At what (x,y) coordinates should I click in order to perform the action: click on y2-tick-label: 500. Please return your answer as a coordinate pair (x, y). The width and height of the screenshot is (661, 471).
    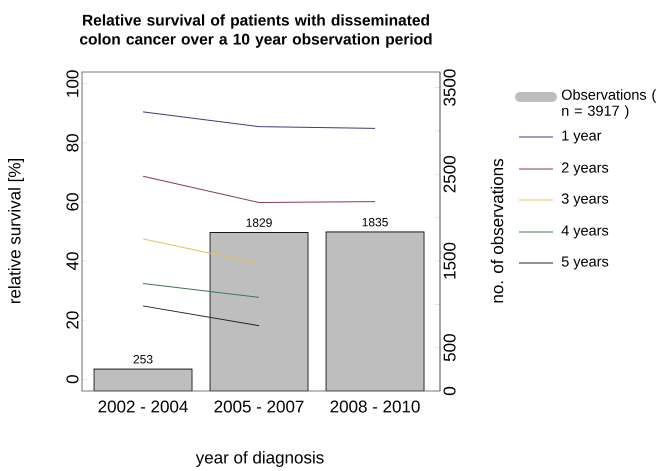
    Looking at the image, I should click on (450, 348).